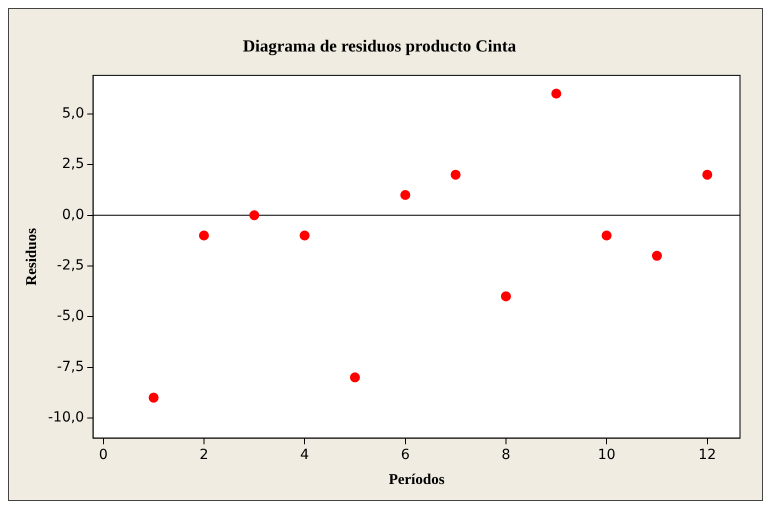 Image resolution: width=769 pixels, height=507 pixels. What do you see at coordinates (305, 455) in the screenshot?
I see `x-tick-label: 4` at bounding box center [305, 455].